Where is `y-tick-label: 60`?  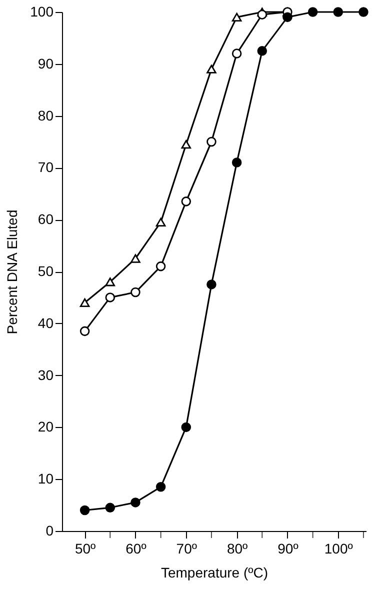 y-tick-label: 60 is located at coordinates (46, 219).